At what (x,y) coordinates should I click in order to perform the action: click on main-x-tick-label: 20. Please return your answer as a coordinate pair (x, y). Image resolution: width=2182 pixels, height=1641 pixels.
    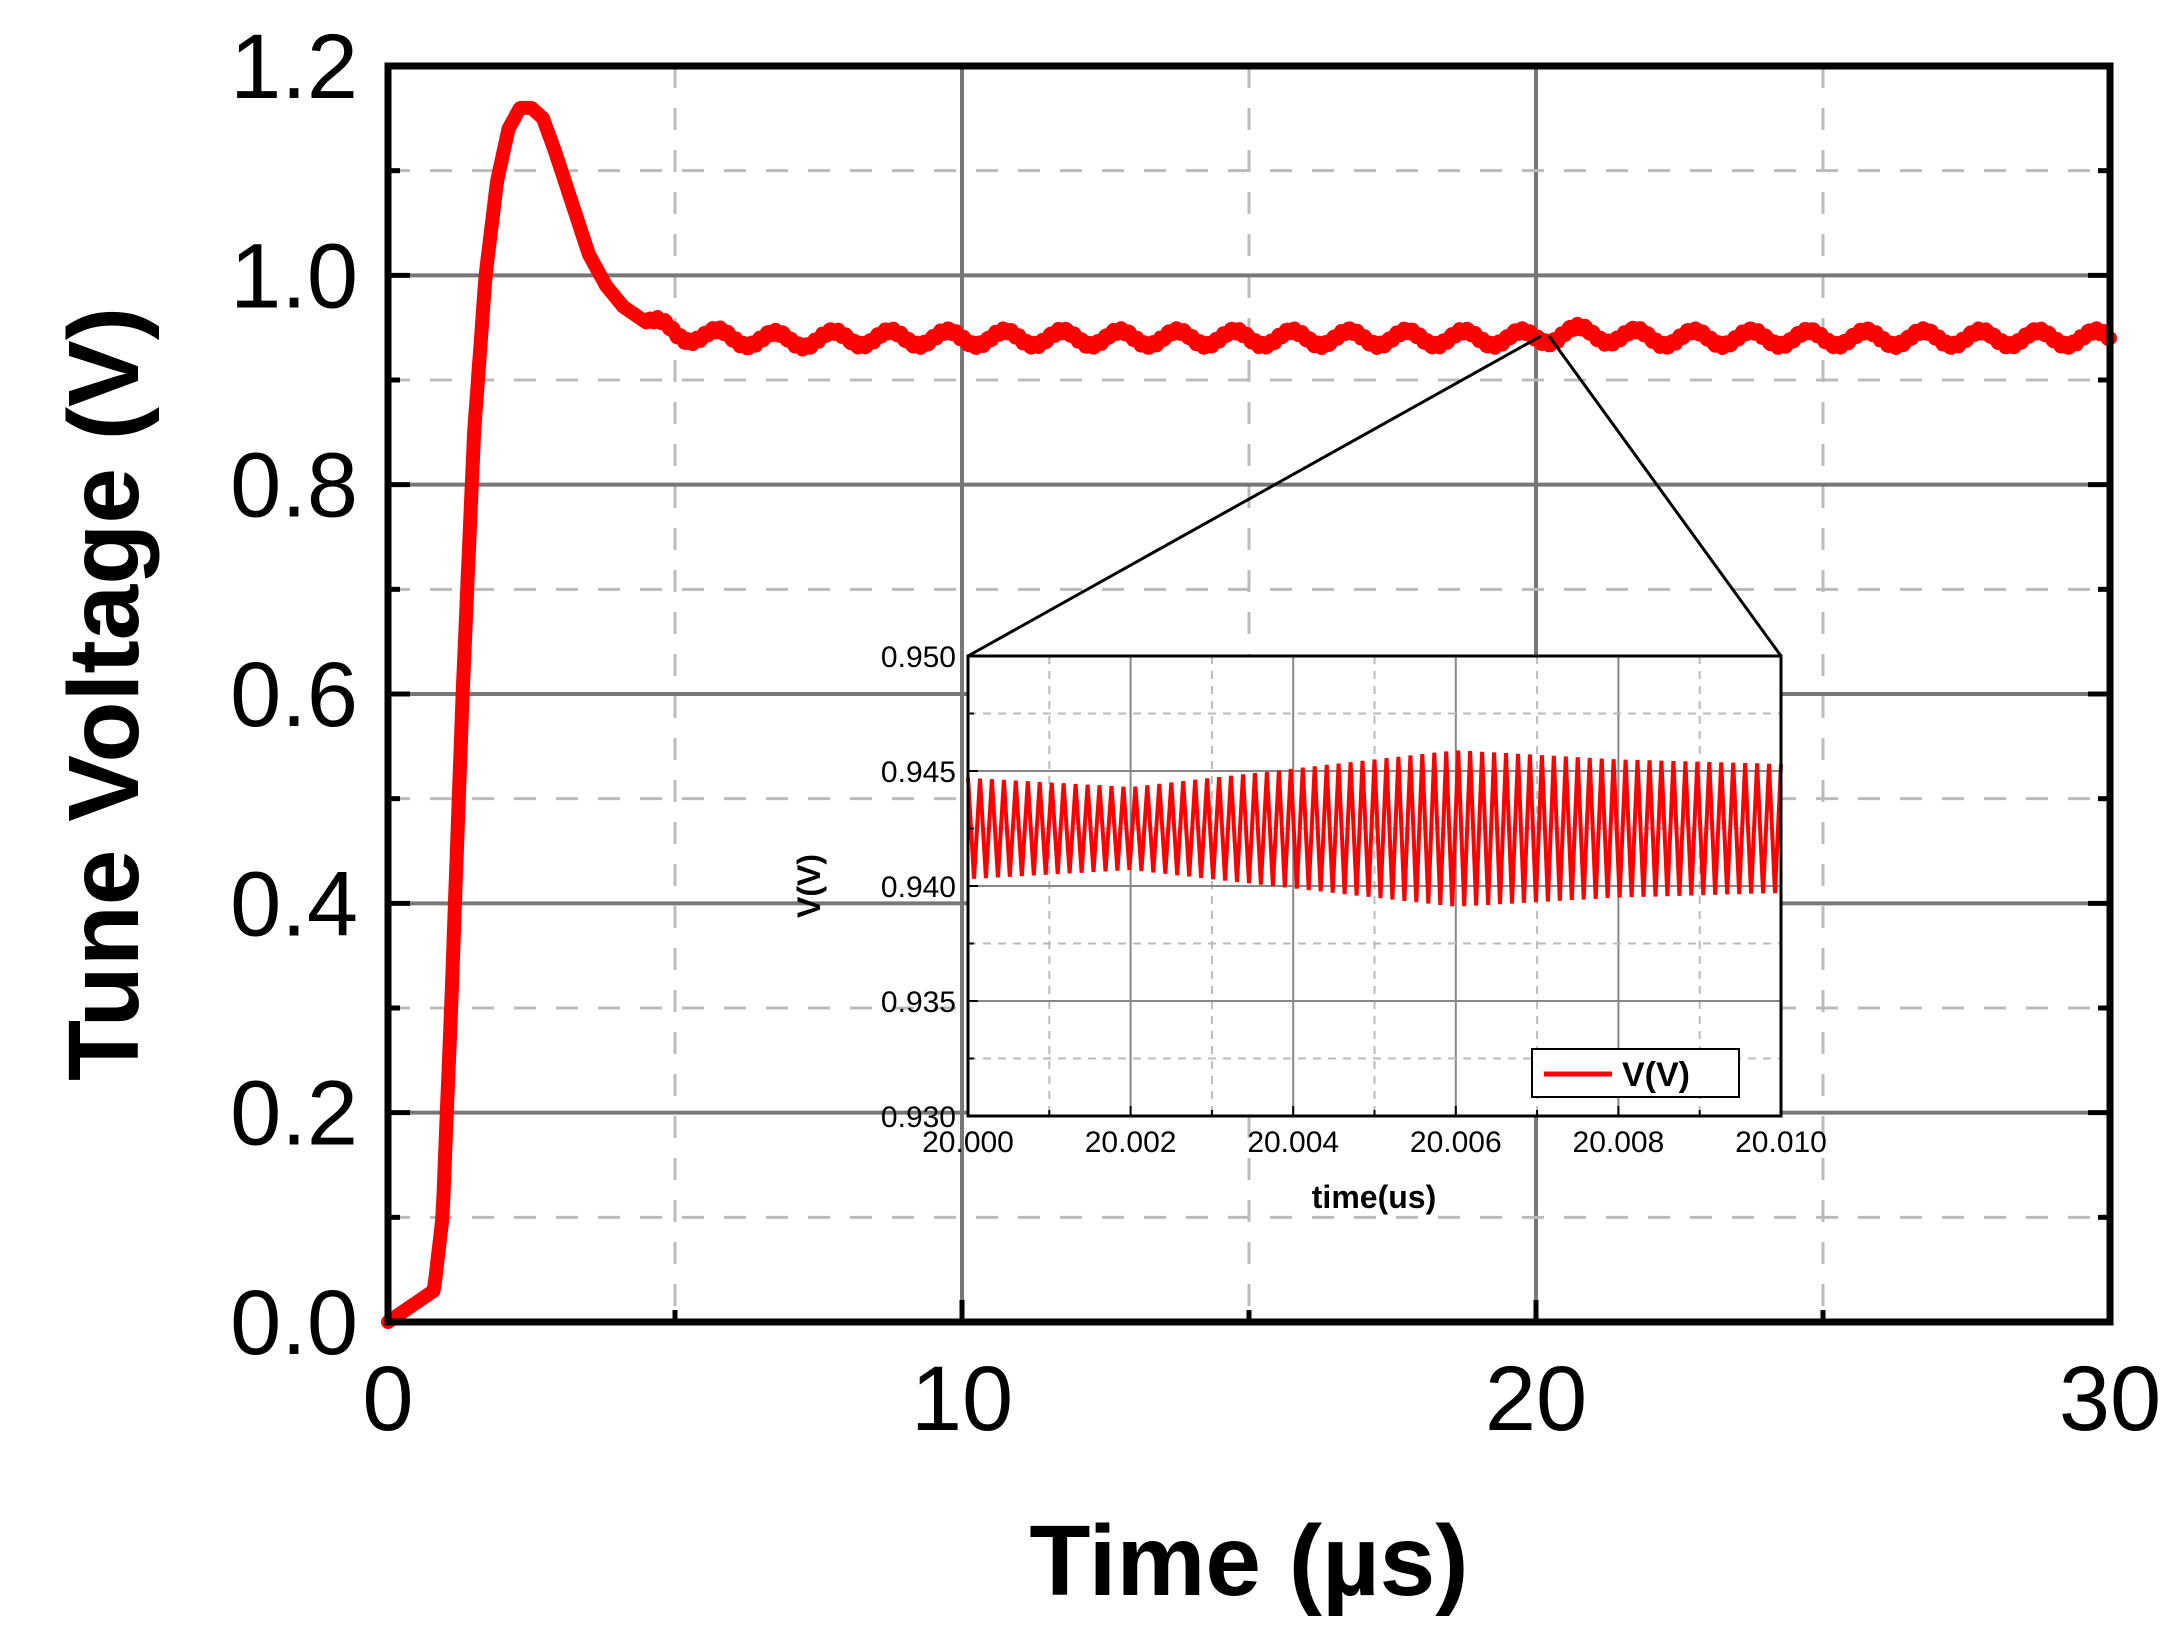
    Looking at the image, I should click on (1536, 1399).